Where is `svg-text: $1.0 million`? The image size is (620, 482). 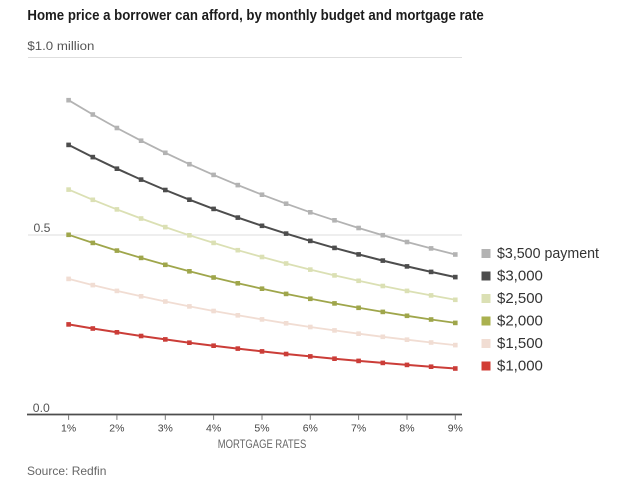 svg-text: $1.0 million is located at coordinates (60, 46).